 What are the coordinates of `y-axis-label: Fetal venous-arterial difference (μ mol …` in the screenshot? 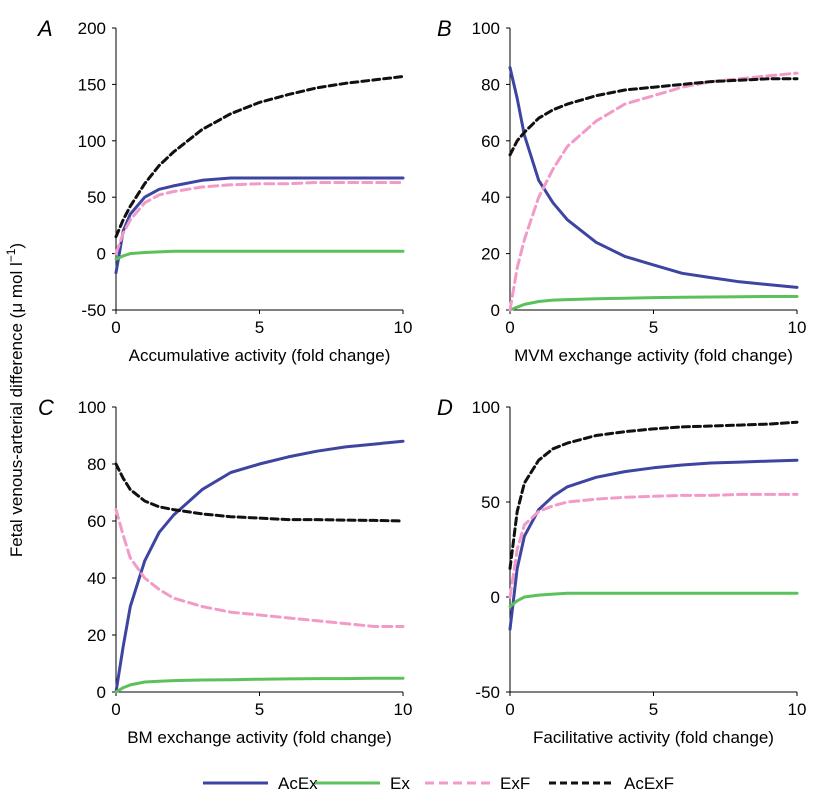 It's located at (15, 400).